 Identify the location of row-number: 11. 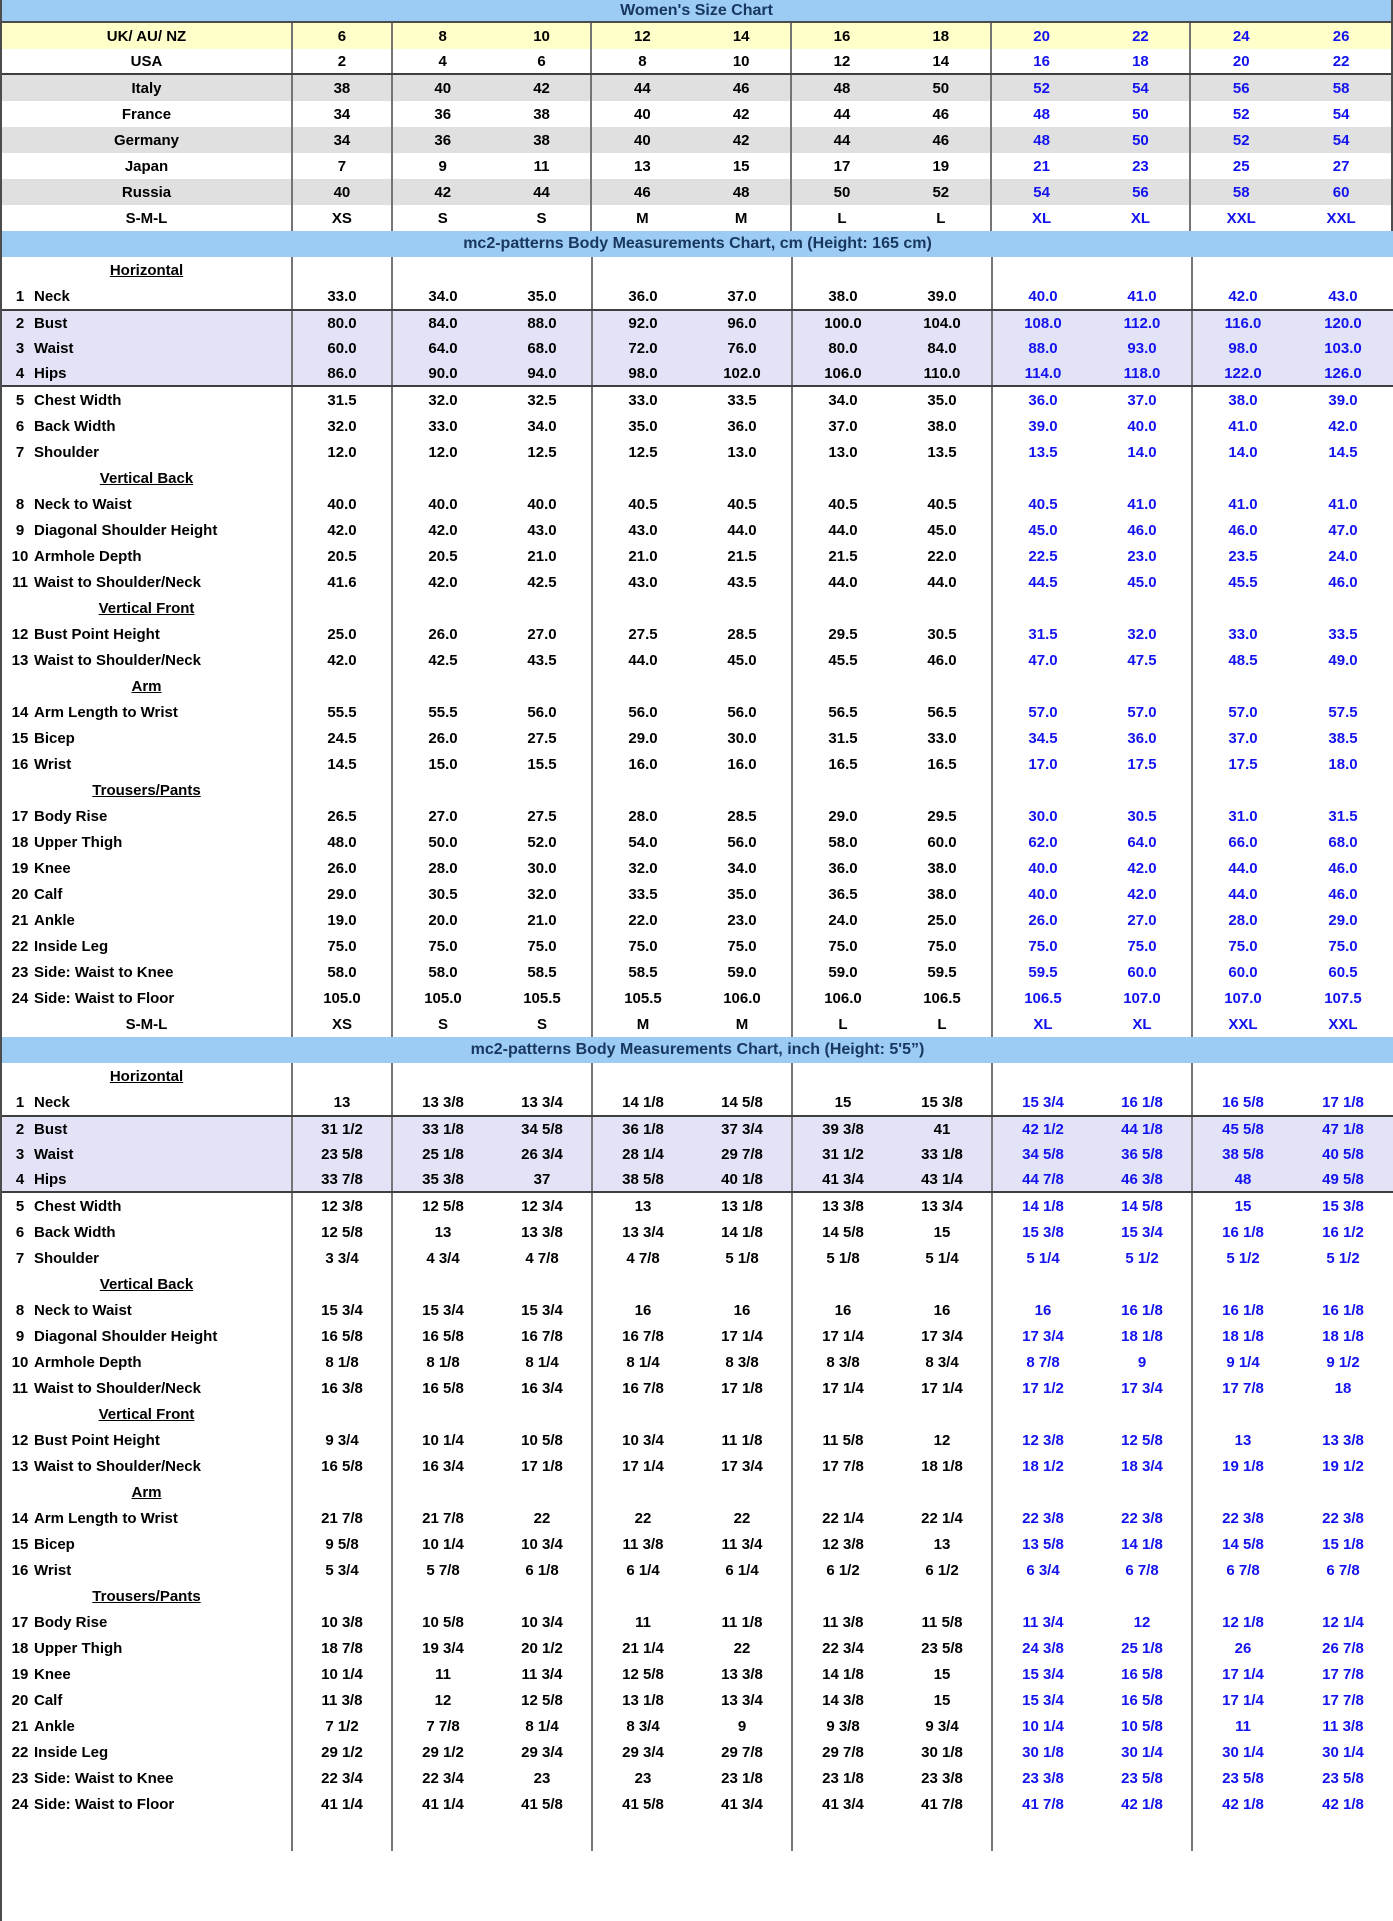
(20, 1388).